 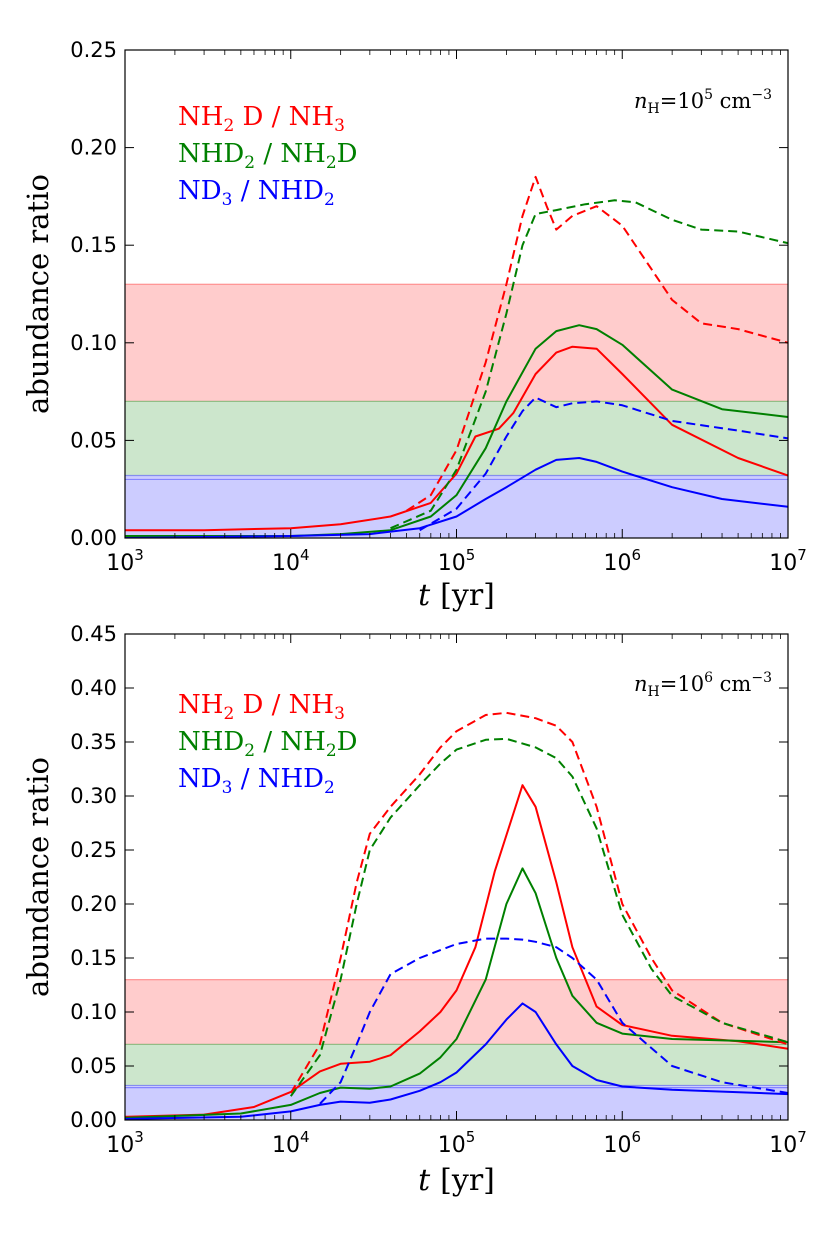 I want to click on series-line-nh2d-nh3-dashed, so click(x=597, y=343).